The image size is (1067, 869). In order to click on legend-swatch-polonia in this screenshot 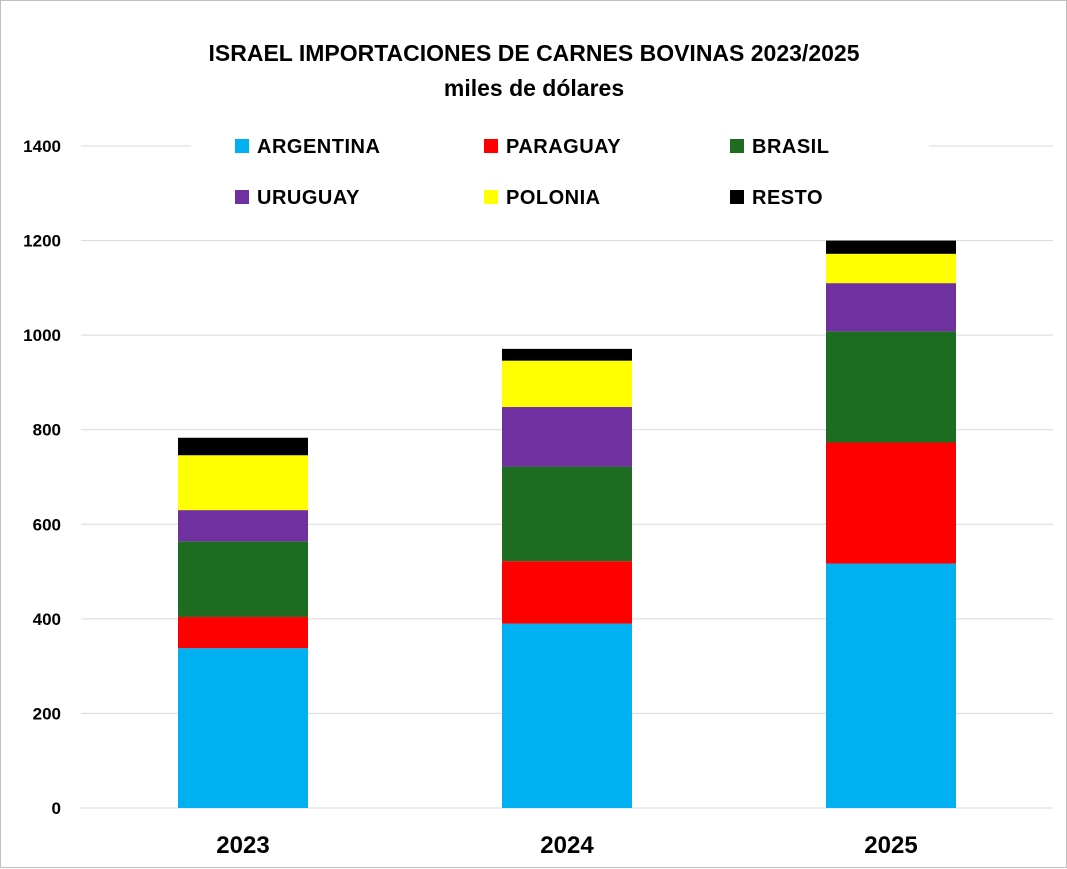, I will do `click(491, 197)`.